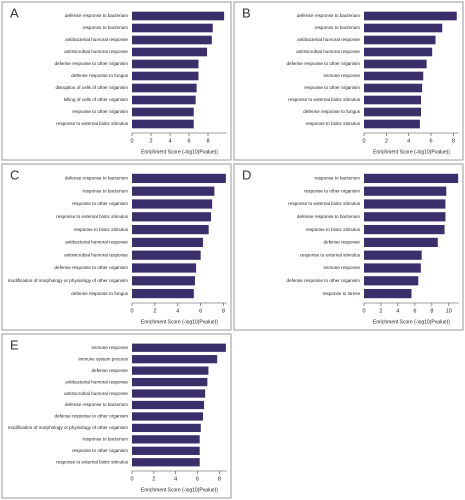 The width and height of the screenshot is (465, 500). Describe the element at coordinates (341, 242) in the screenshot. I see `category-label: defense response` at that location.